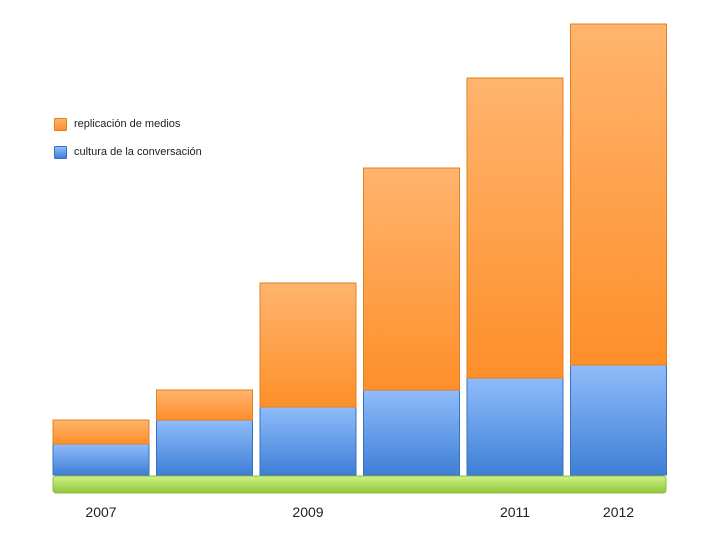  I want to click on legend-item-cultura: cultura de la conversación, so click(128, 152).